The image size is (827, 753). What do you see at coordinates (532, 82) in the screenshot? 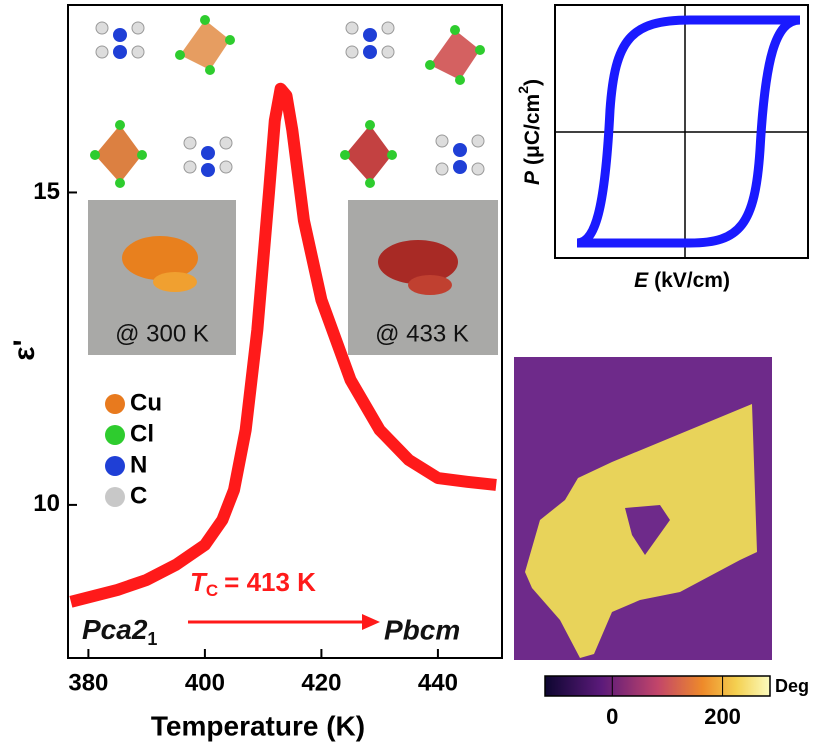
I see `y-close: )` at bounding box center [532, 82].